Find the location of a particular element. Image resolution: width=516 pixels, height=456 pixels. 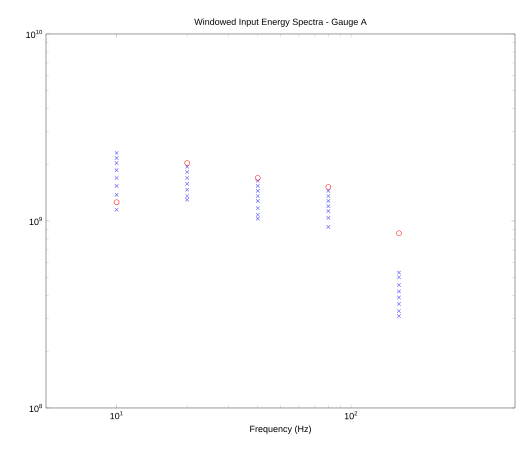

chart-title: Windowed Input Energy Spectra - Gauge A is located at coordinates (280, 22).